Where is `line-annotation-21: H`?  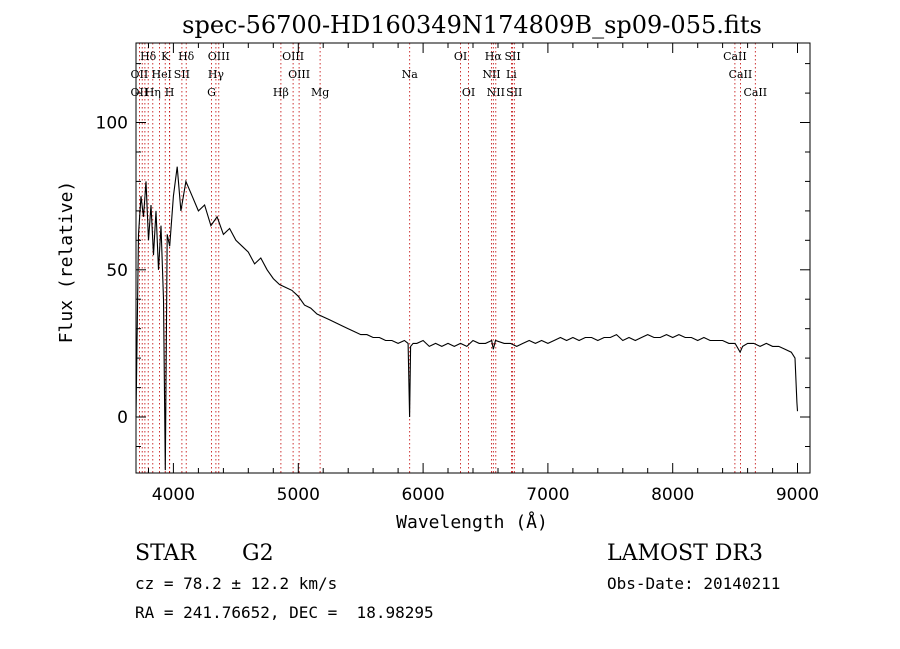
line-annotation-21: H is located at coordinates (170, 92).